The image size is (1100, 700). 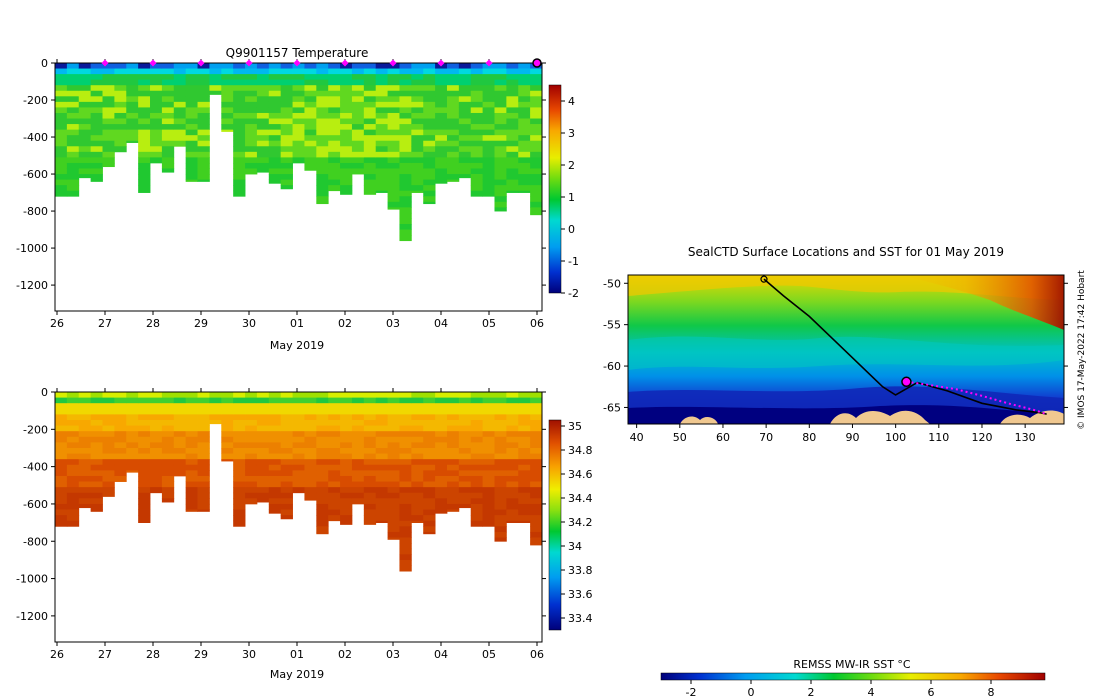 What do you see at coordinates (680, 437) in the screenshot?
I see `sst-map-x-tick-label: 50` at bounding box center [680, 437].